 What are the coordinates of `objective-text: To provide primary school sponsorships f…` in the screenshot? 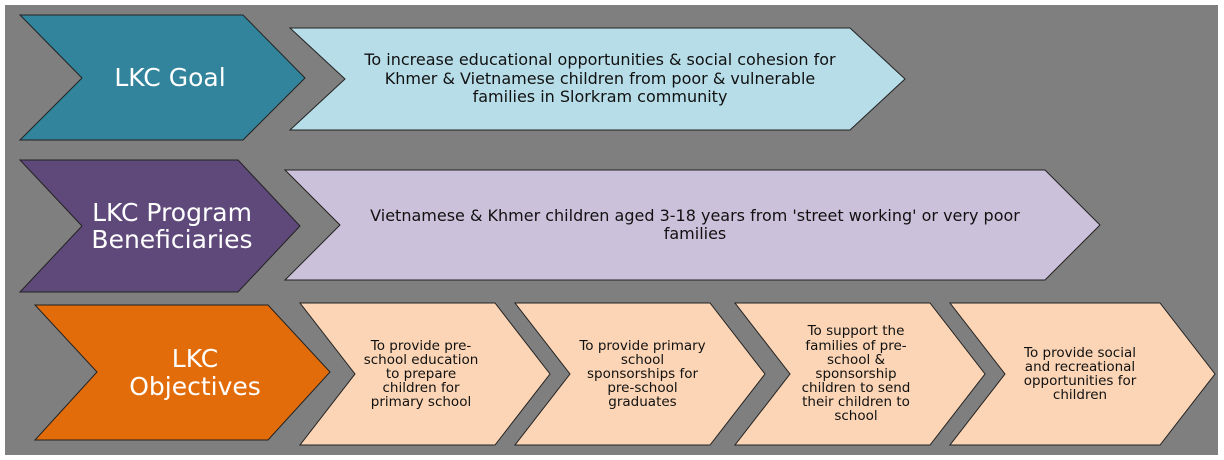 It's located at (642, 374).